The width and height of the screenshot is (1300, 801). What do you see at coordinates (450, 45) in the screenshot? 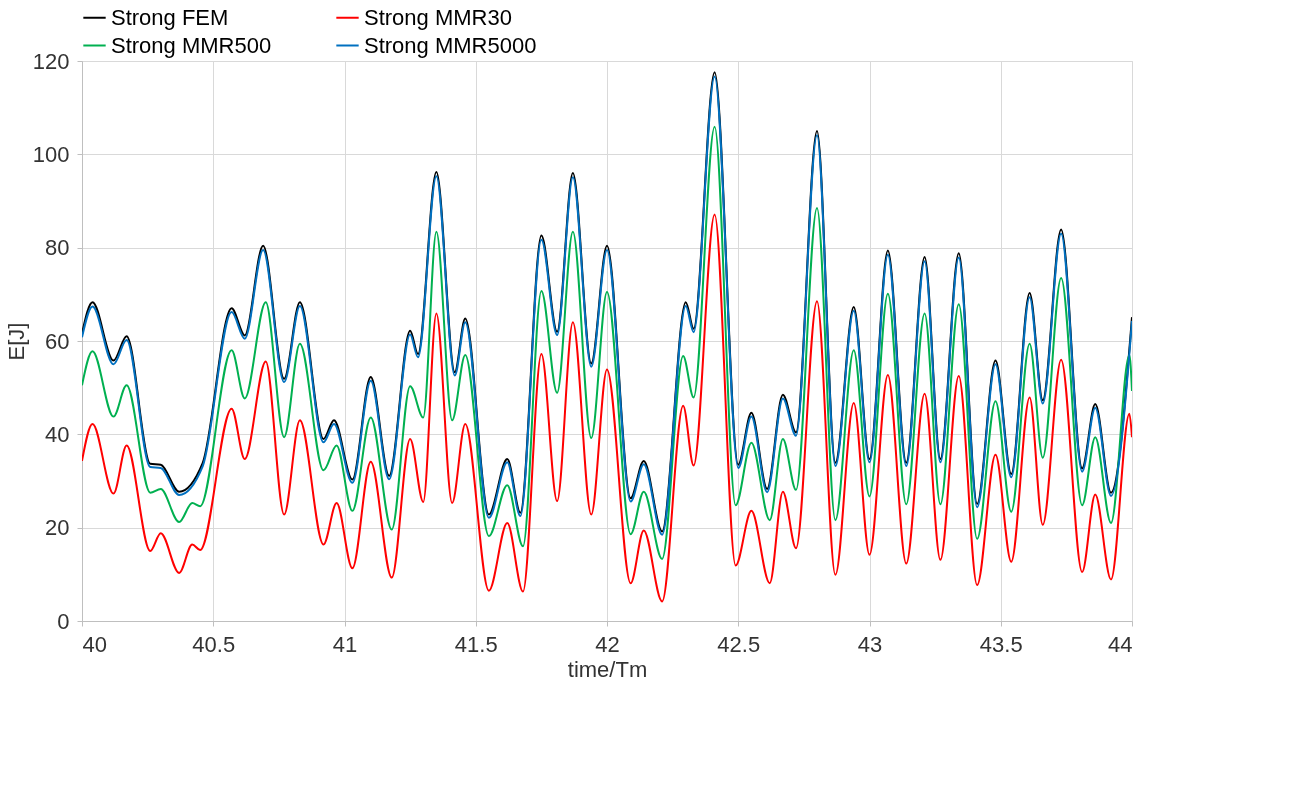
I see `legend-label: Strong MMR5000` at bounding box center [450, 45].